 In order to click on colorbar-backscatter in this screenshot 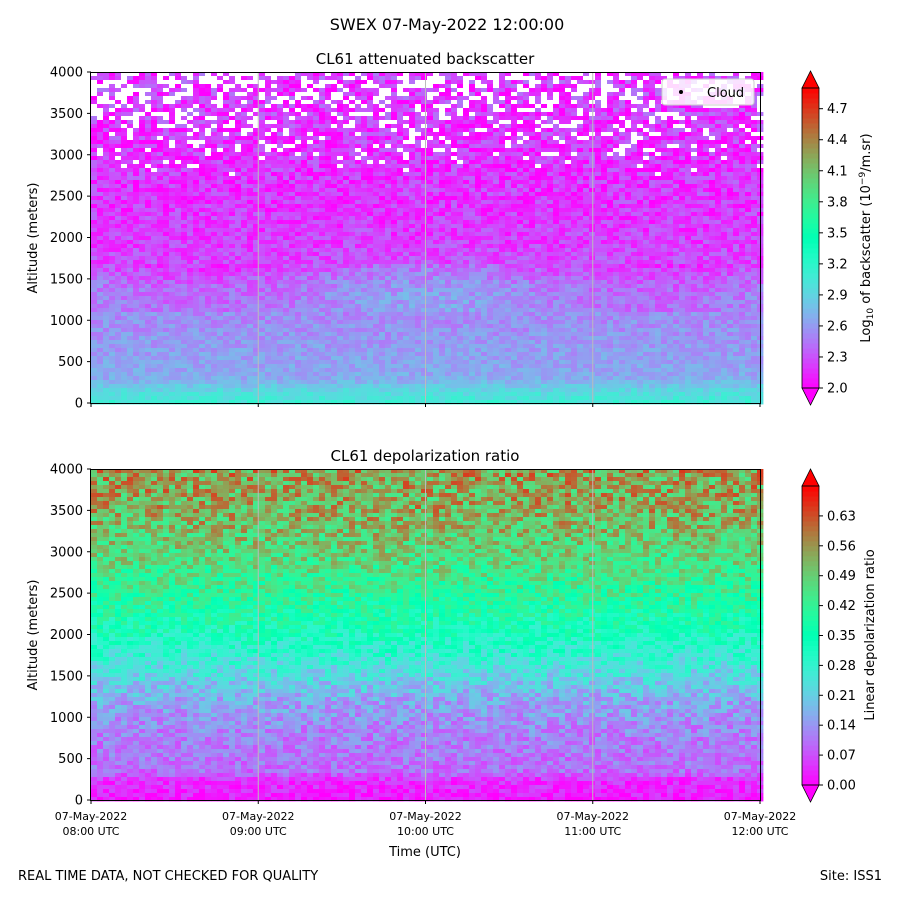, I will do `click(810, 238)`.